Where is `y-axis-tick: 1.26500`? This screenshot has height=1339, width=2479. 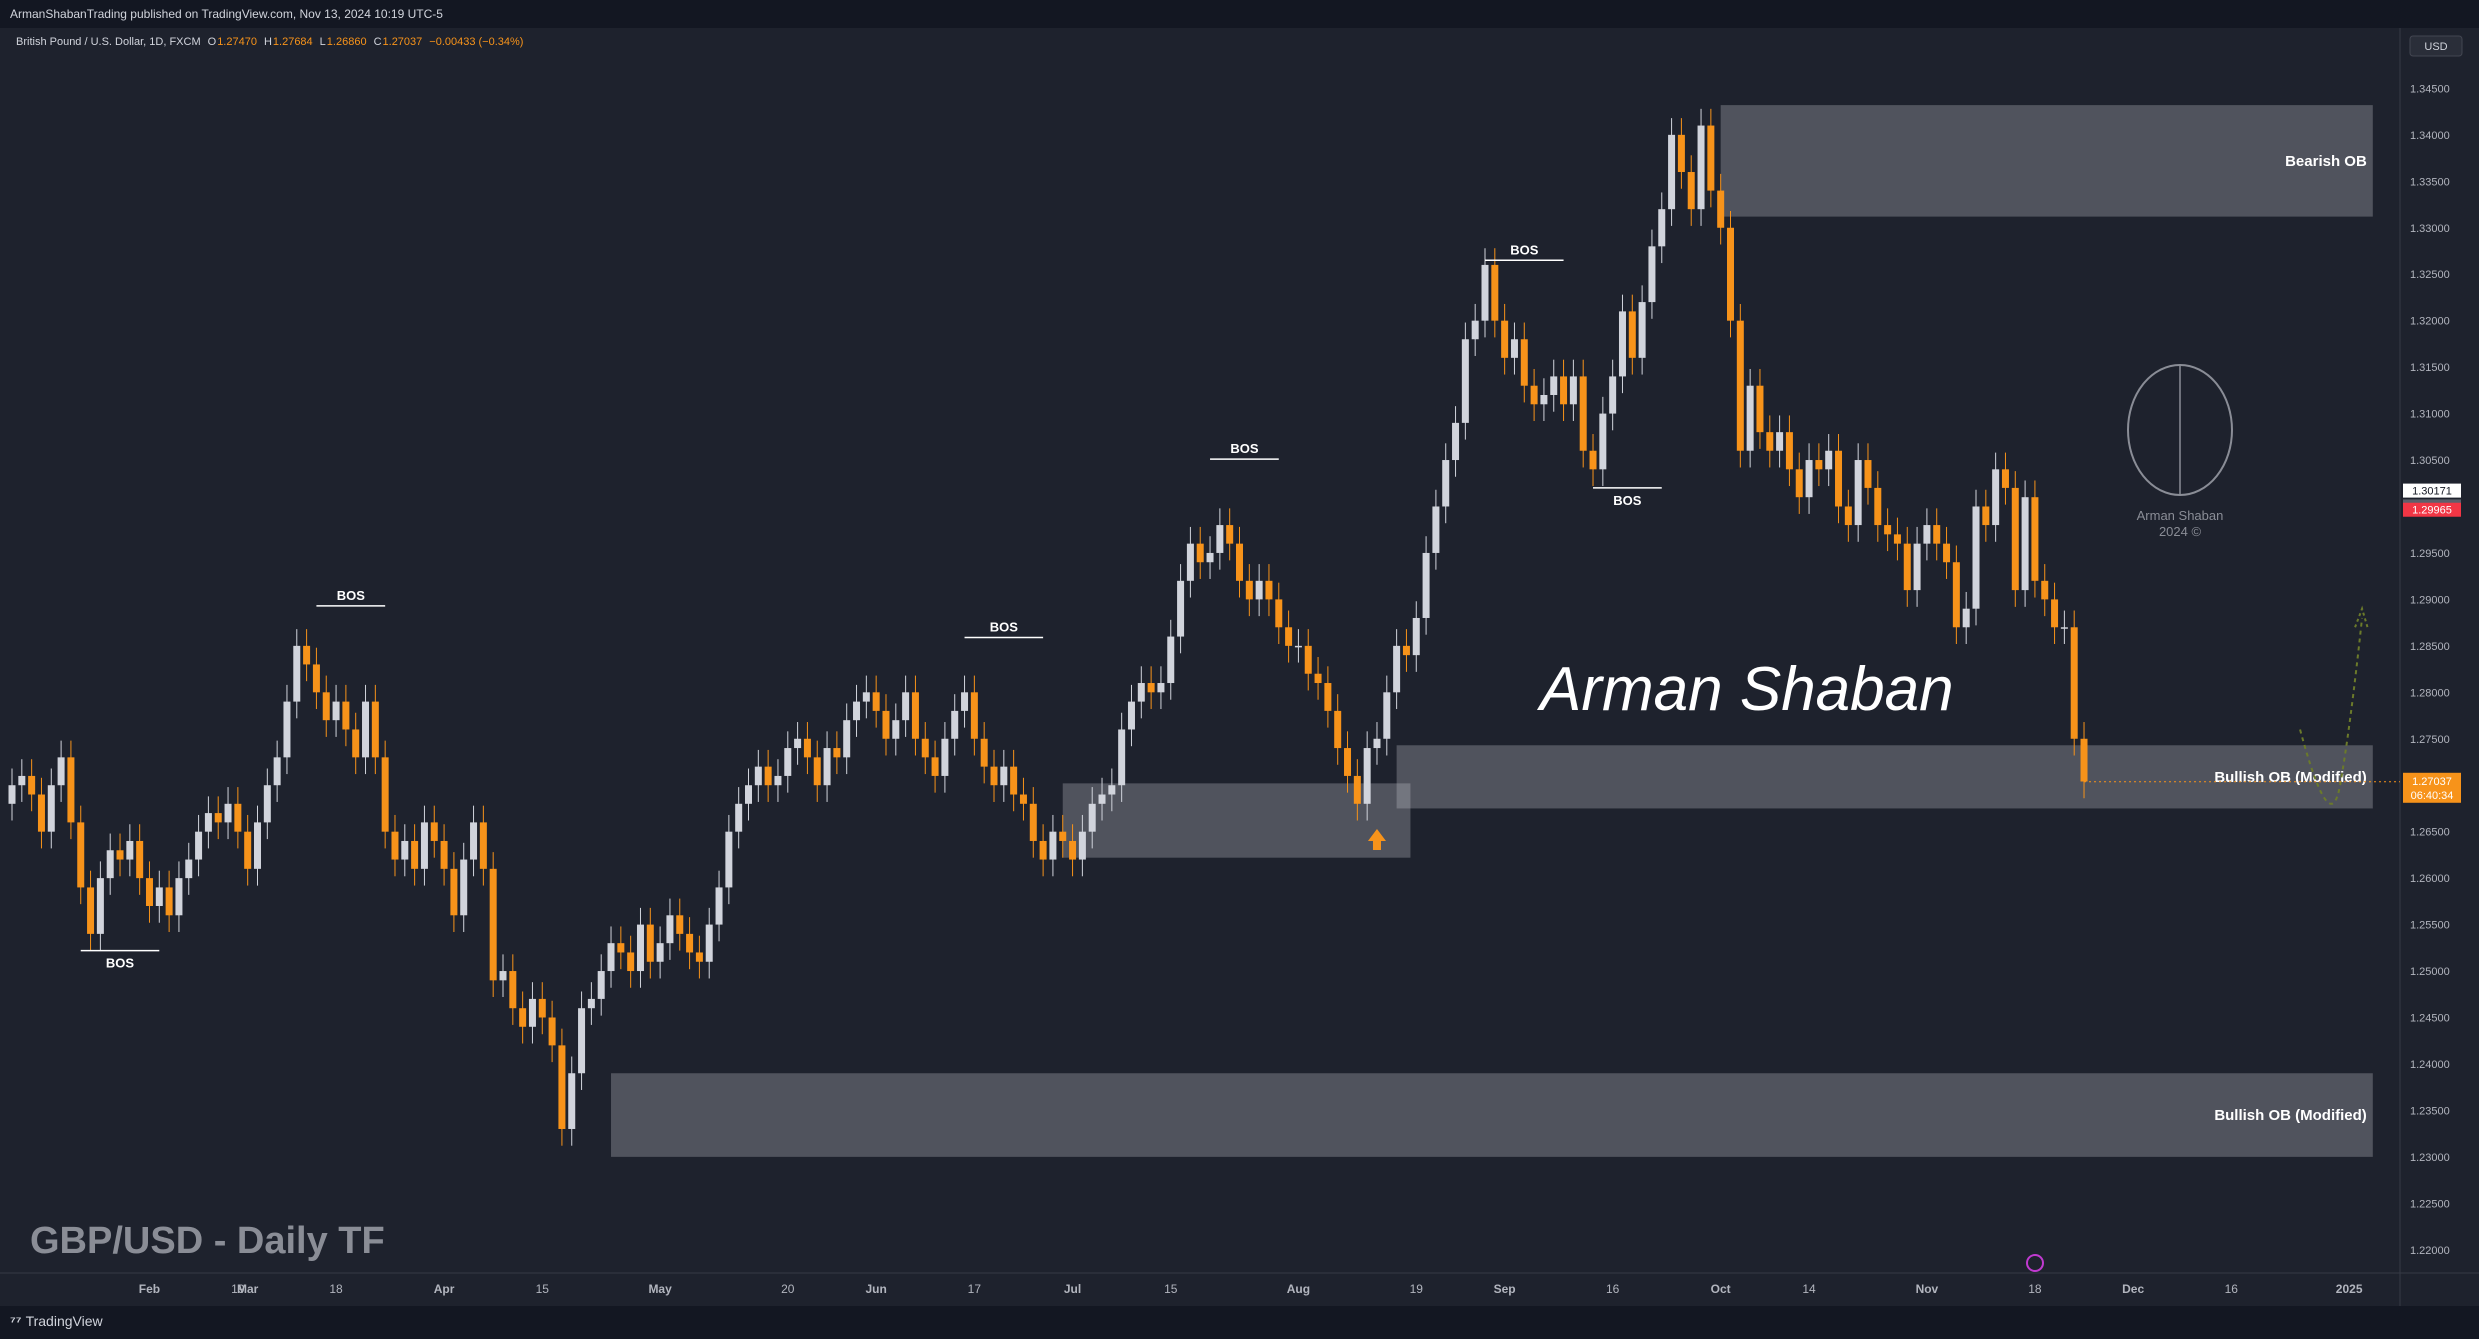 y-axis-tick: 1.26500 is located at coordinates (2430, 833).